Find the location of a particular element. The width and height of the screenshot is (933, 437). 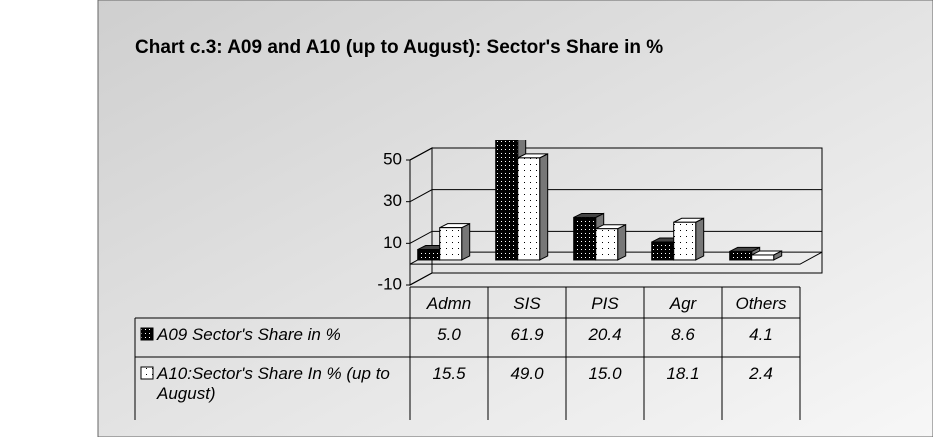

x-tick-label: PIS is located at coordinates (605, 303).